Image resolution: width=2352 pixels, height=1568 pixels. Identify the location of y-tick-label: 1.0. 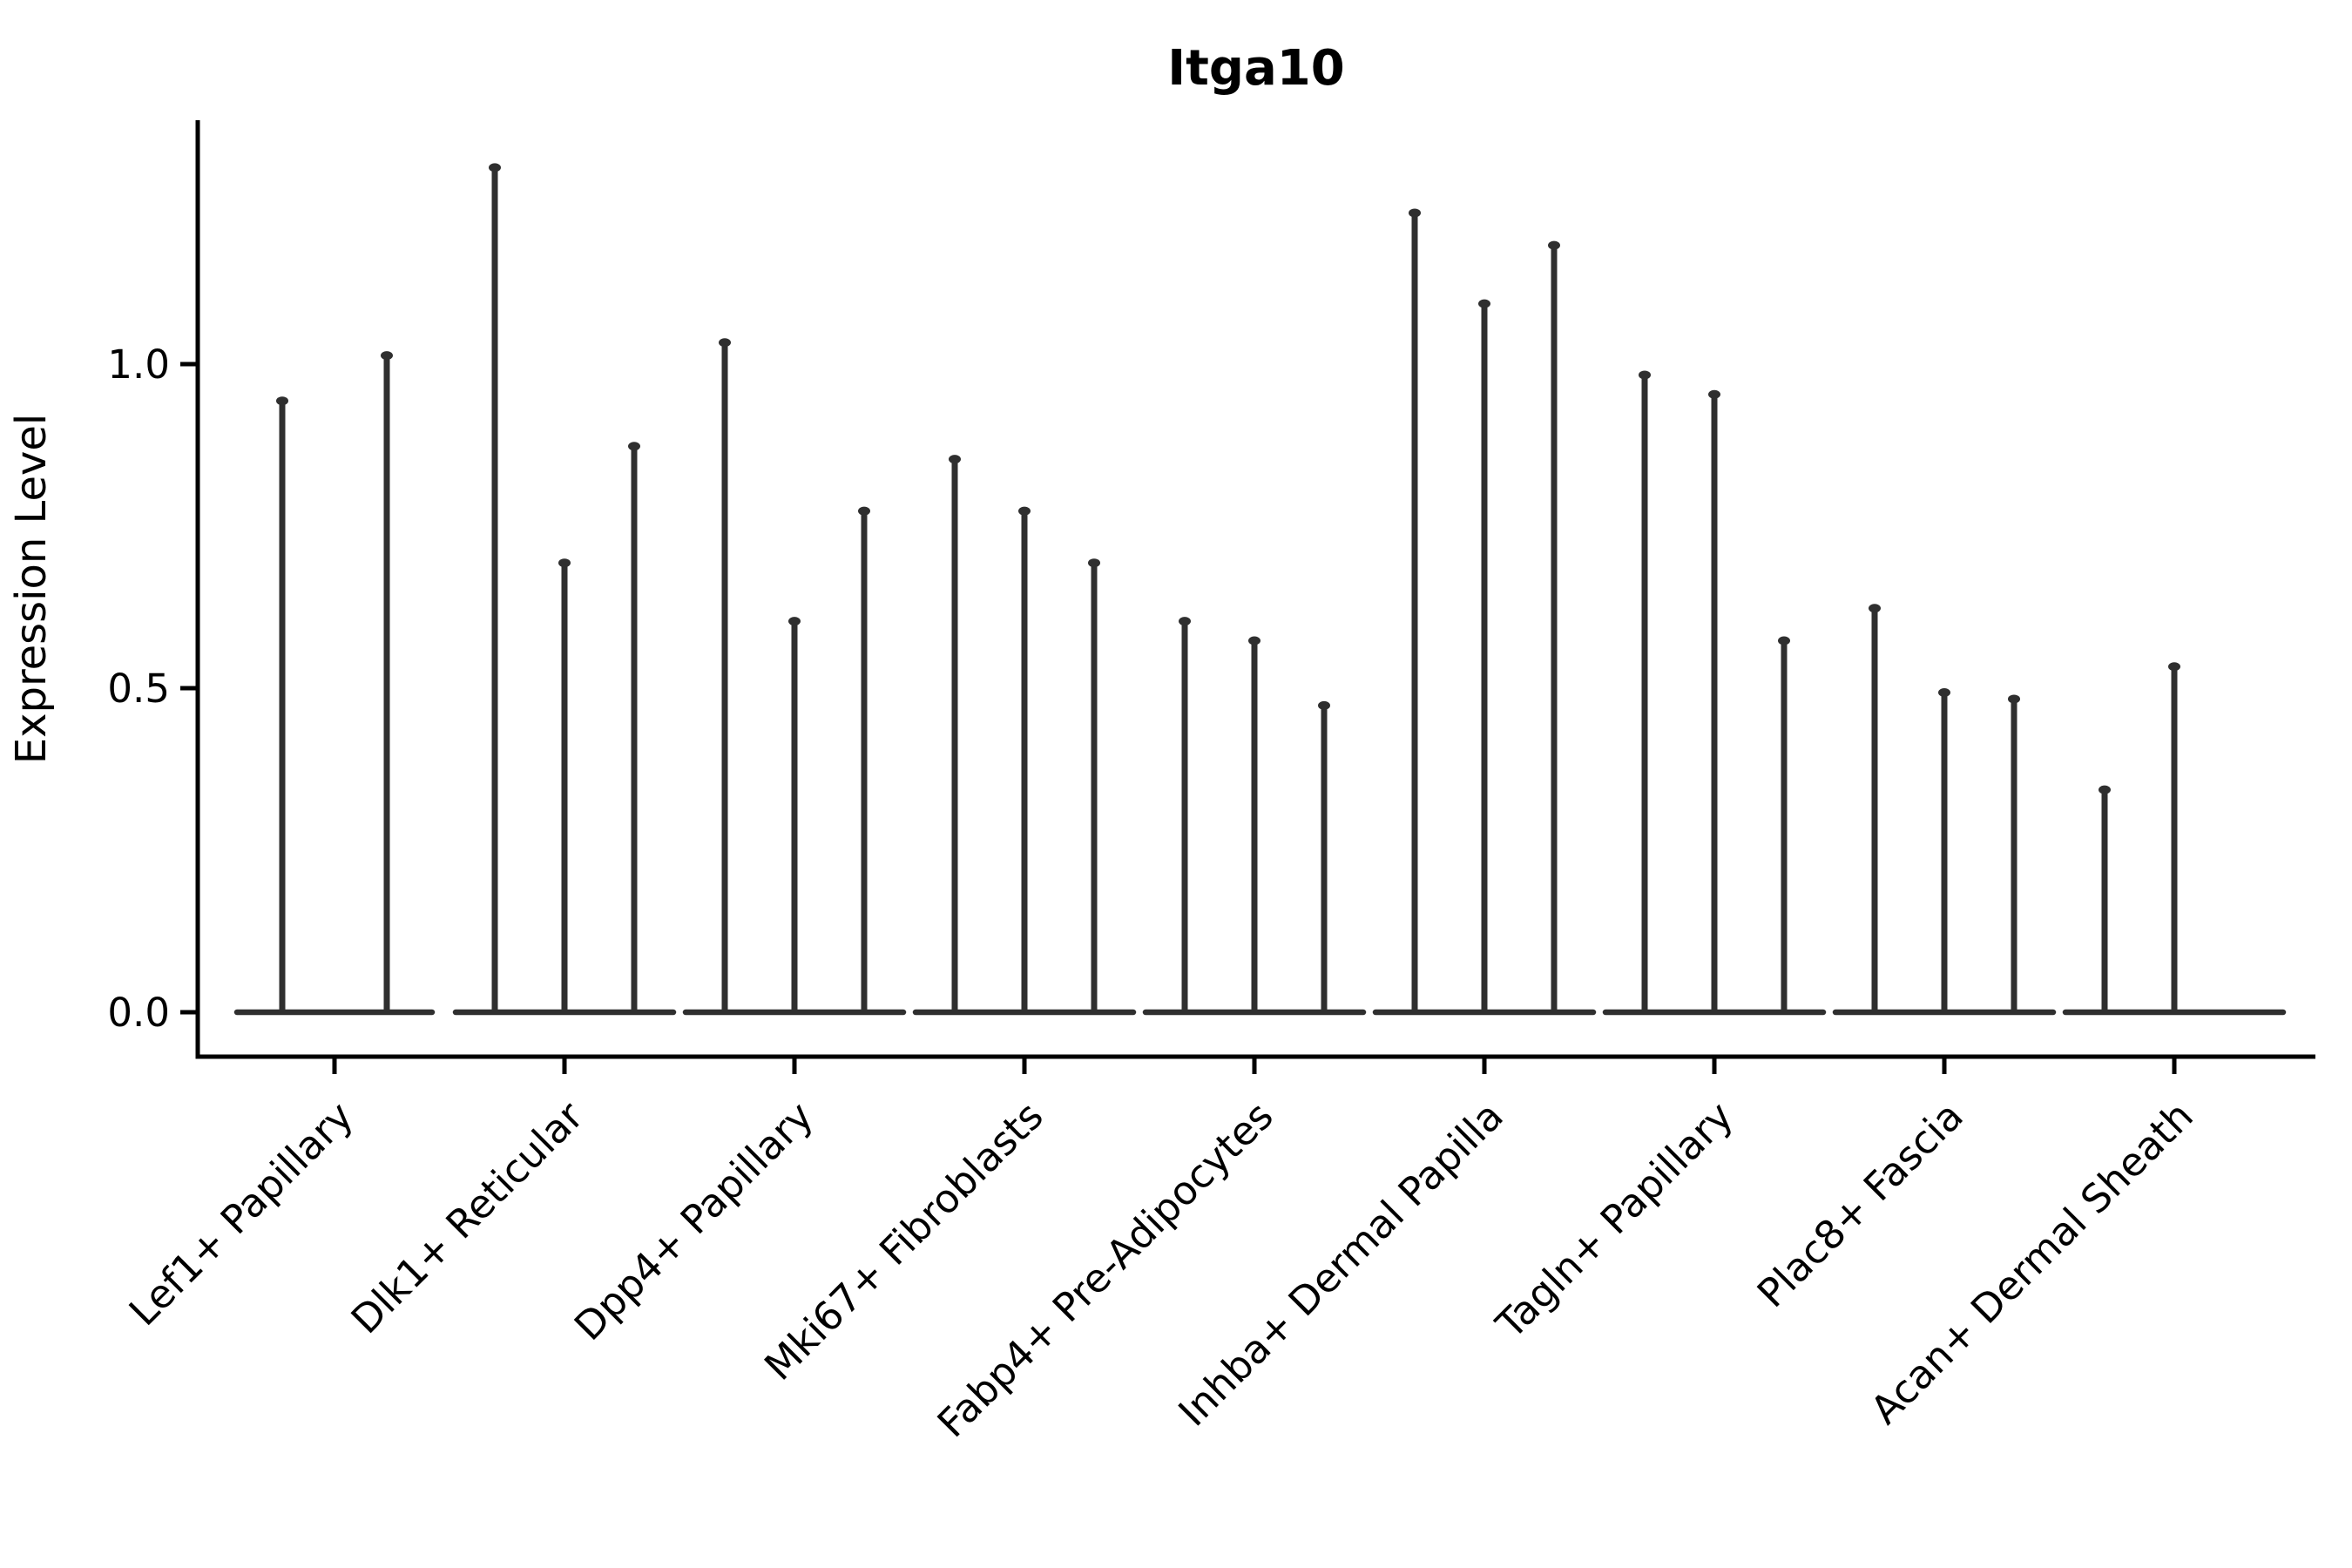
(138, 364).